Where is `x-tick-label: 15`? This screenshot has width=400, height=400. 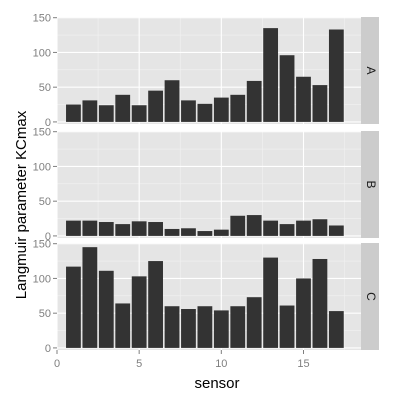
x-tick-label: 15 is located at coordinates (303, 364).